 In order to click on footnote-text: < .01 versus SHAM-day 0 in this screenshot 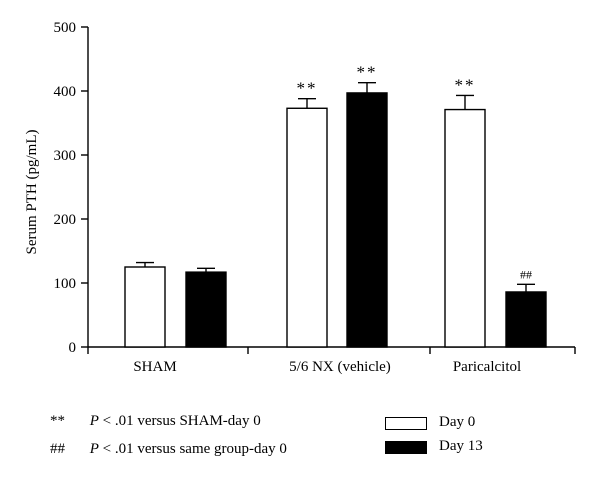, I will do `click(181, 421)`.